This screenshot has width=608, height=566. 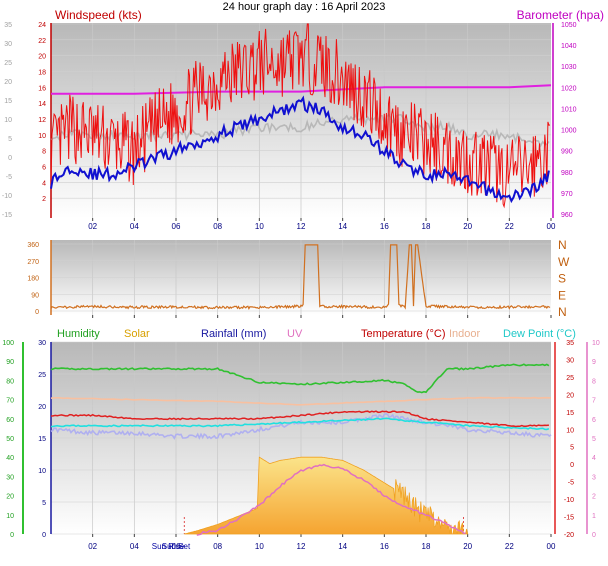 What do you see at coordinates (10, 401) in the screenshot?
I see `humidity-tick-label: 70` at bounding box center [10, 401].